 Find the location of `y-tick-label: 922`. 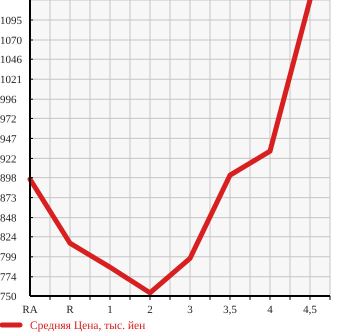

y-tick-label: 922 is located at coordinates (8, 159).